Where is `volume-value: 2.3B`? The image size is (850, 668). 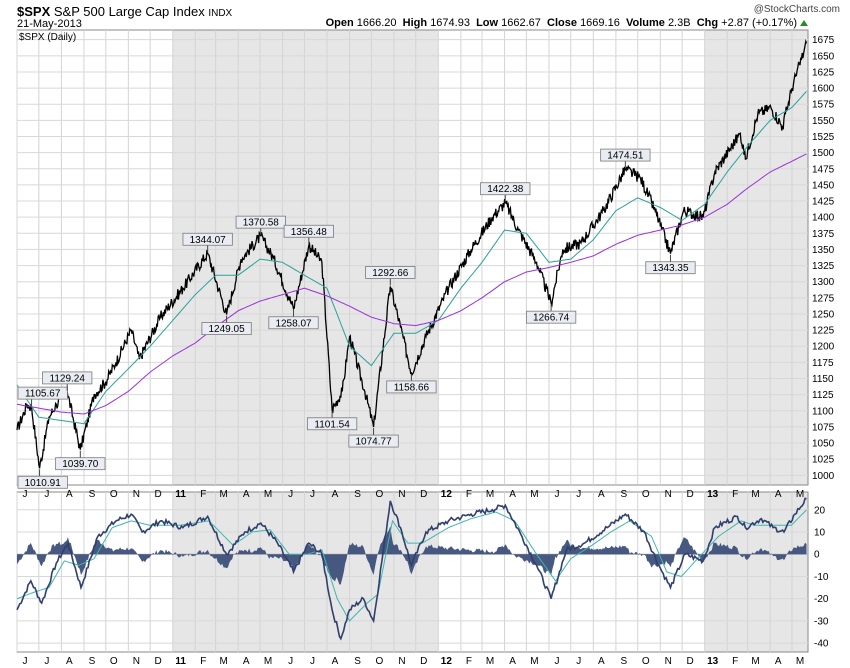 volume-value: 2.3B is located at coordinates (679, 23).